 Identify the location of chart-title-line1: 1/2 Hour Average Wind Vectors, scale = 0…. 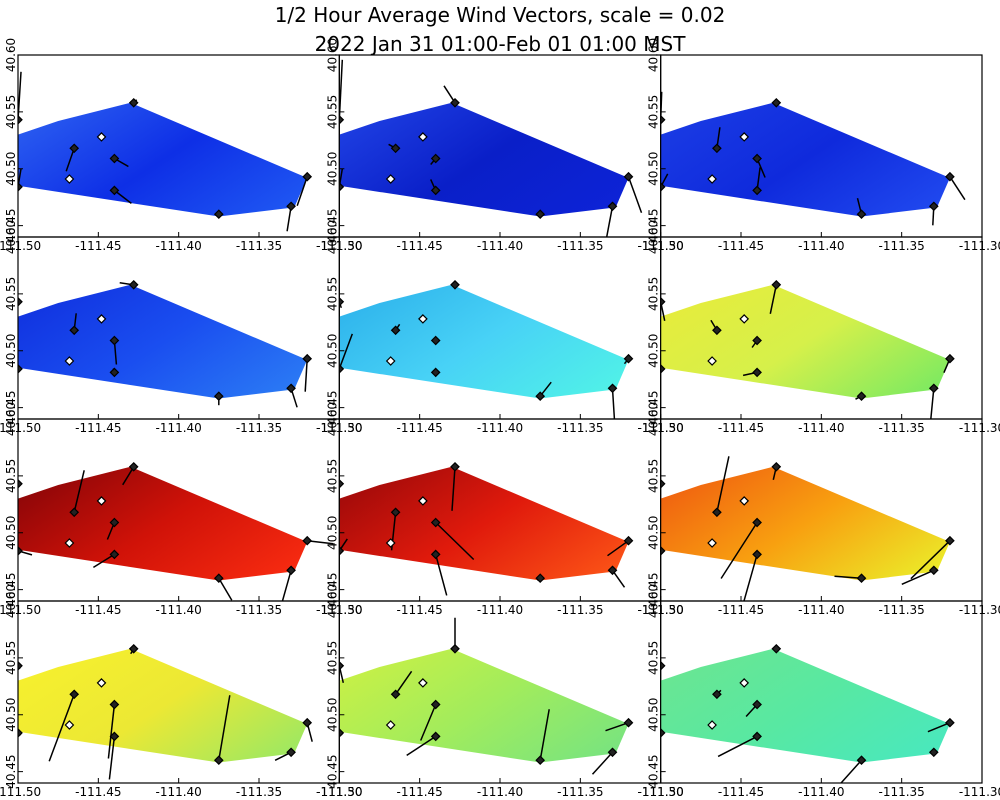
(500, 15).